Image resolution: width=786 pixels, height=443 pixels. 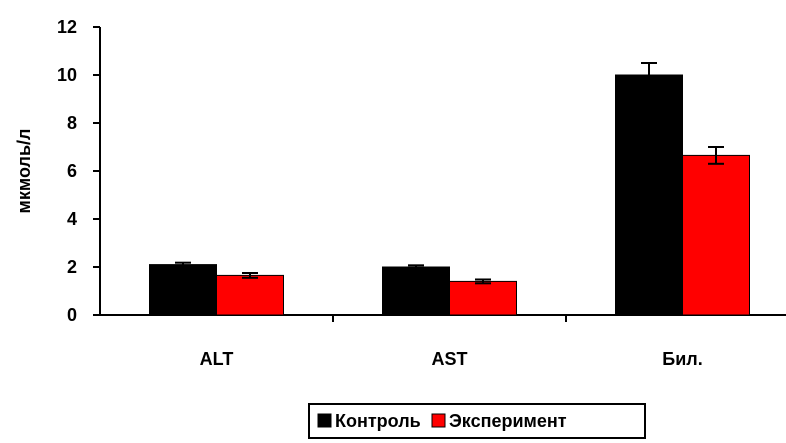 What do you see at coordinates (682, 359) in the screenshot?
I see `x-tick-label-2: Бил.` at bounding box center [682, 359].